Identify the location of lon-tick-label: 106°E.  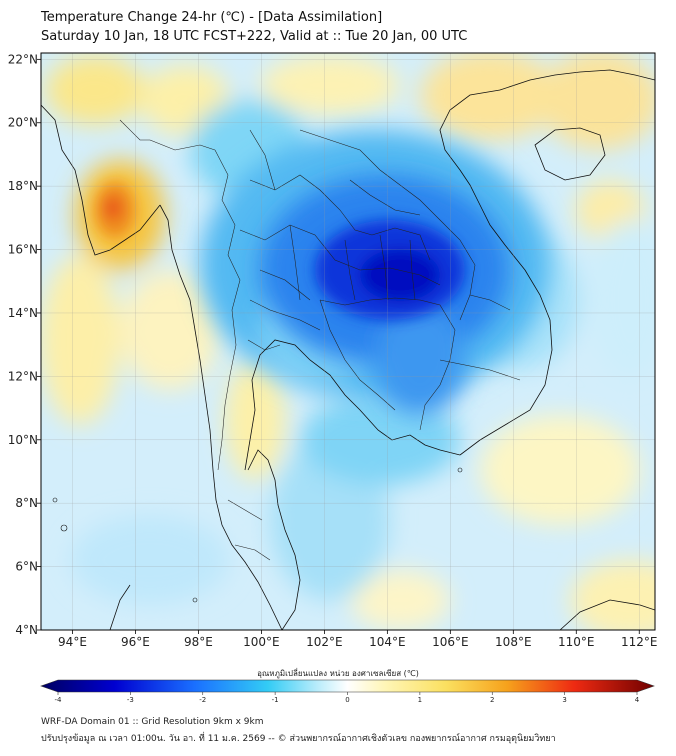
(450, 642).